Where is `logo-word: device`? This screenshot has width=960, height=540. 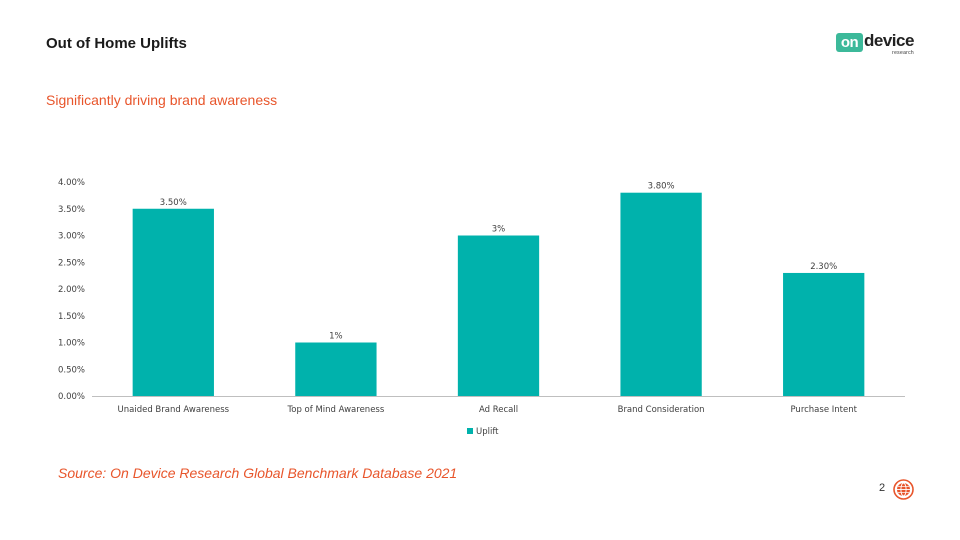
logo-word: device is located at coordinates (889, 40).